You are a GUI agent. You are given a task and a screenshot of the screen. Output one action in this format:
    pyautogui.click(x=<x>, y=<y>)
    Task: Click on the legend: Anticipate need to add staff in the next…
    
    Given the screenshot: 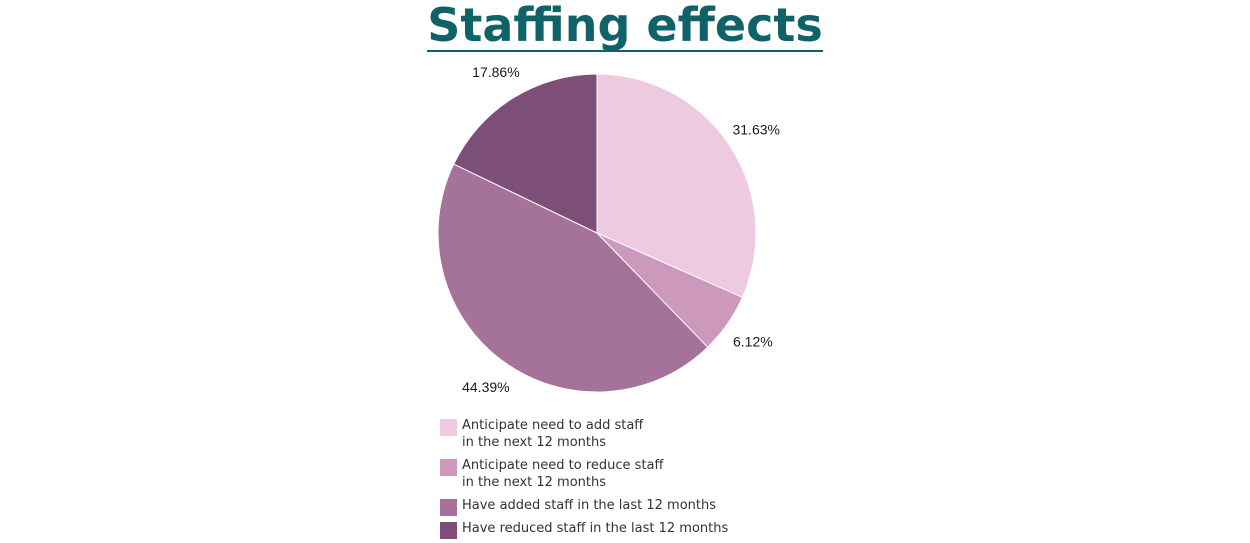 What is the action you would take?
    pyautogui.click(x=584, y=480)
    